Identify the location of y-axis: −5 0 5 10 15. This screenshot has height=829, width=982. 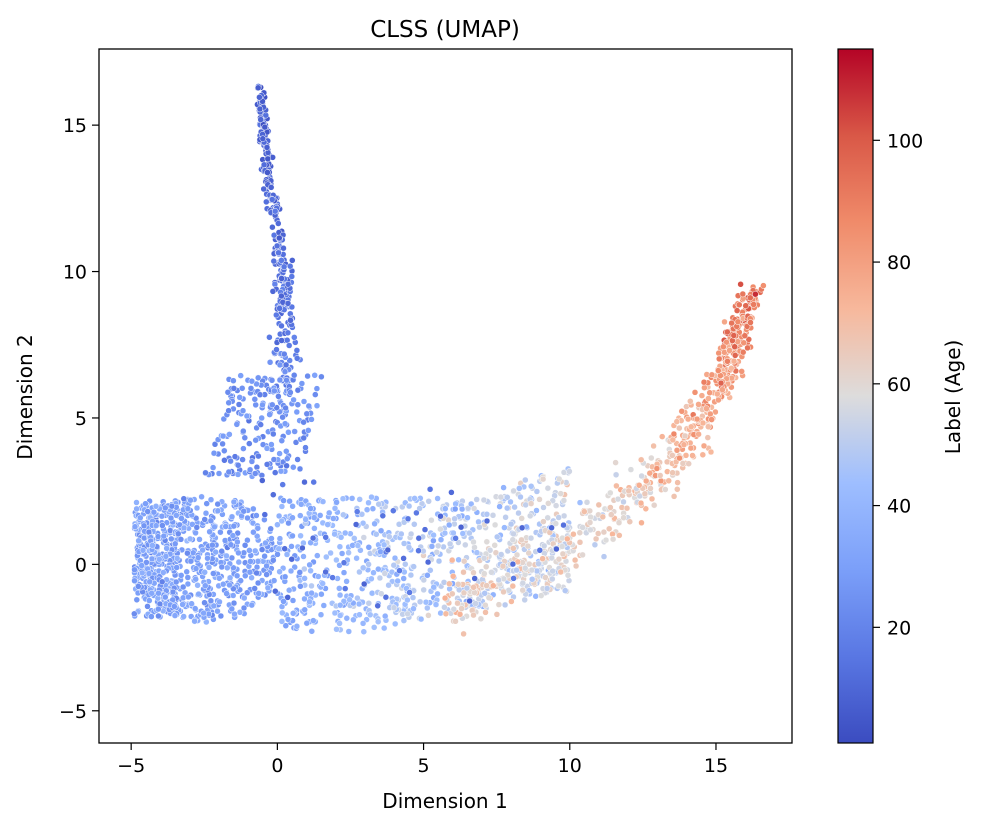
(79, 419).